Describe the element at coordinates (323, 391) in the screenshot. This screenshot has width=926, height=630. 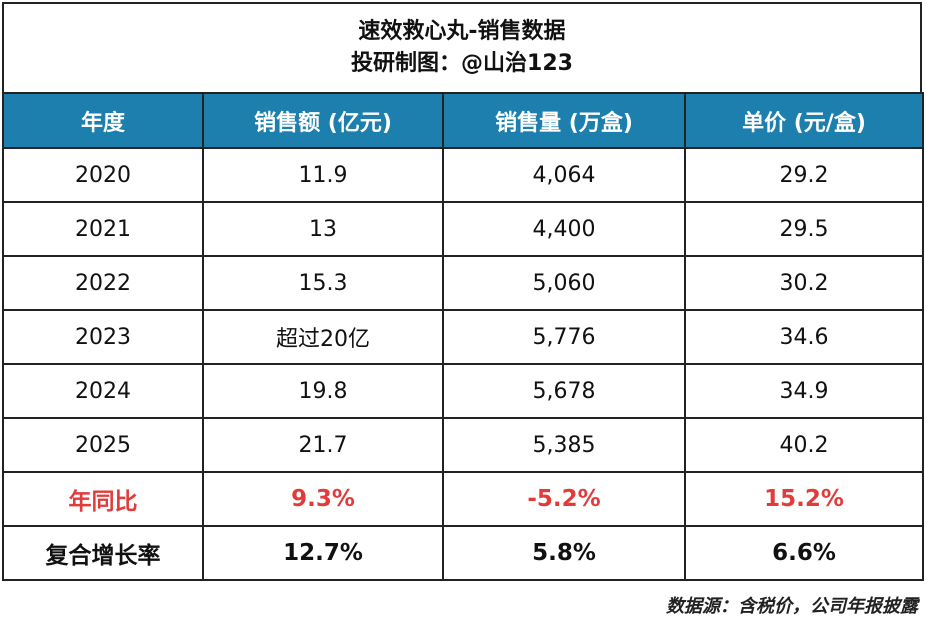
I see `cell-sales-amount: 19.8` at that location.